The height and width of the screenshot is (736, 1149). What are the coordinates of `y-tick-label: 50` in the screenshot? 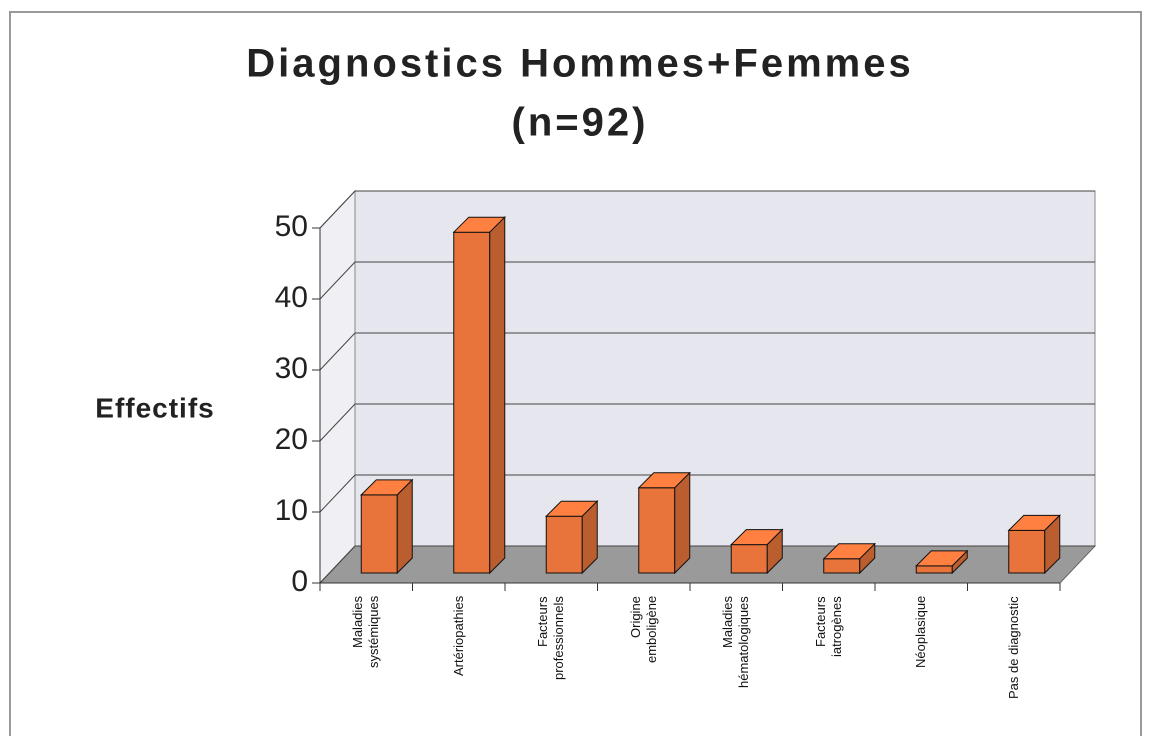 It's located at (291, 226).